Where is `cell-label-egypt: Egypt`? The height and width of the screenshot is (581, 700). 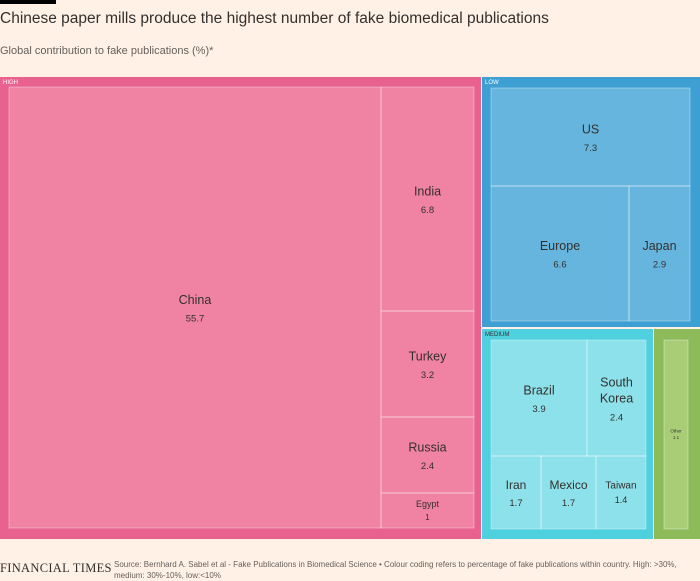 cell-label-egypt: Egypt is located at coordinates (428, 504).